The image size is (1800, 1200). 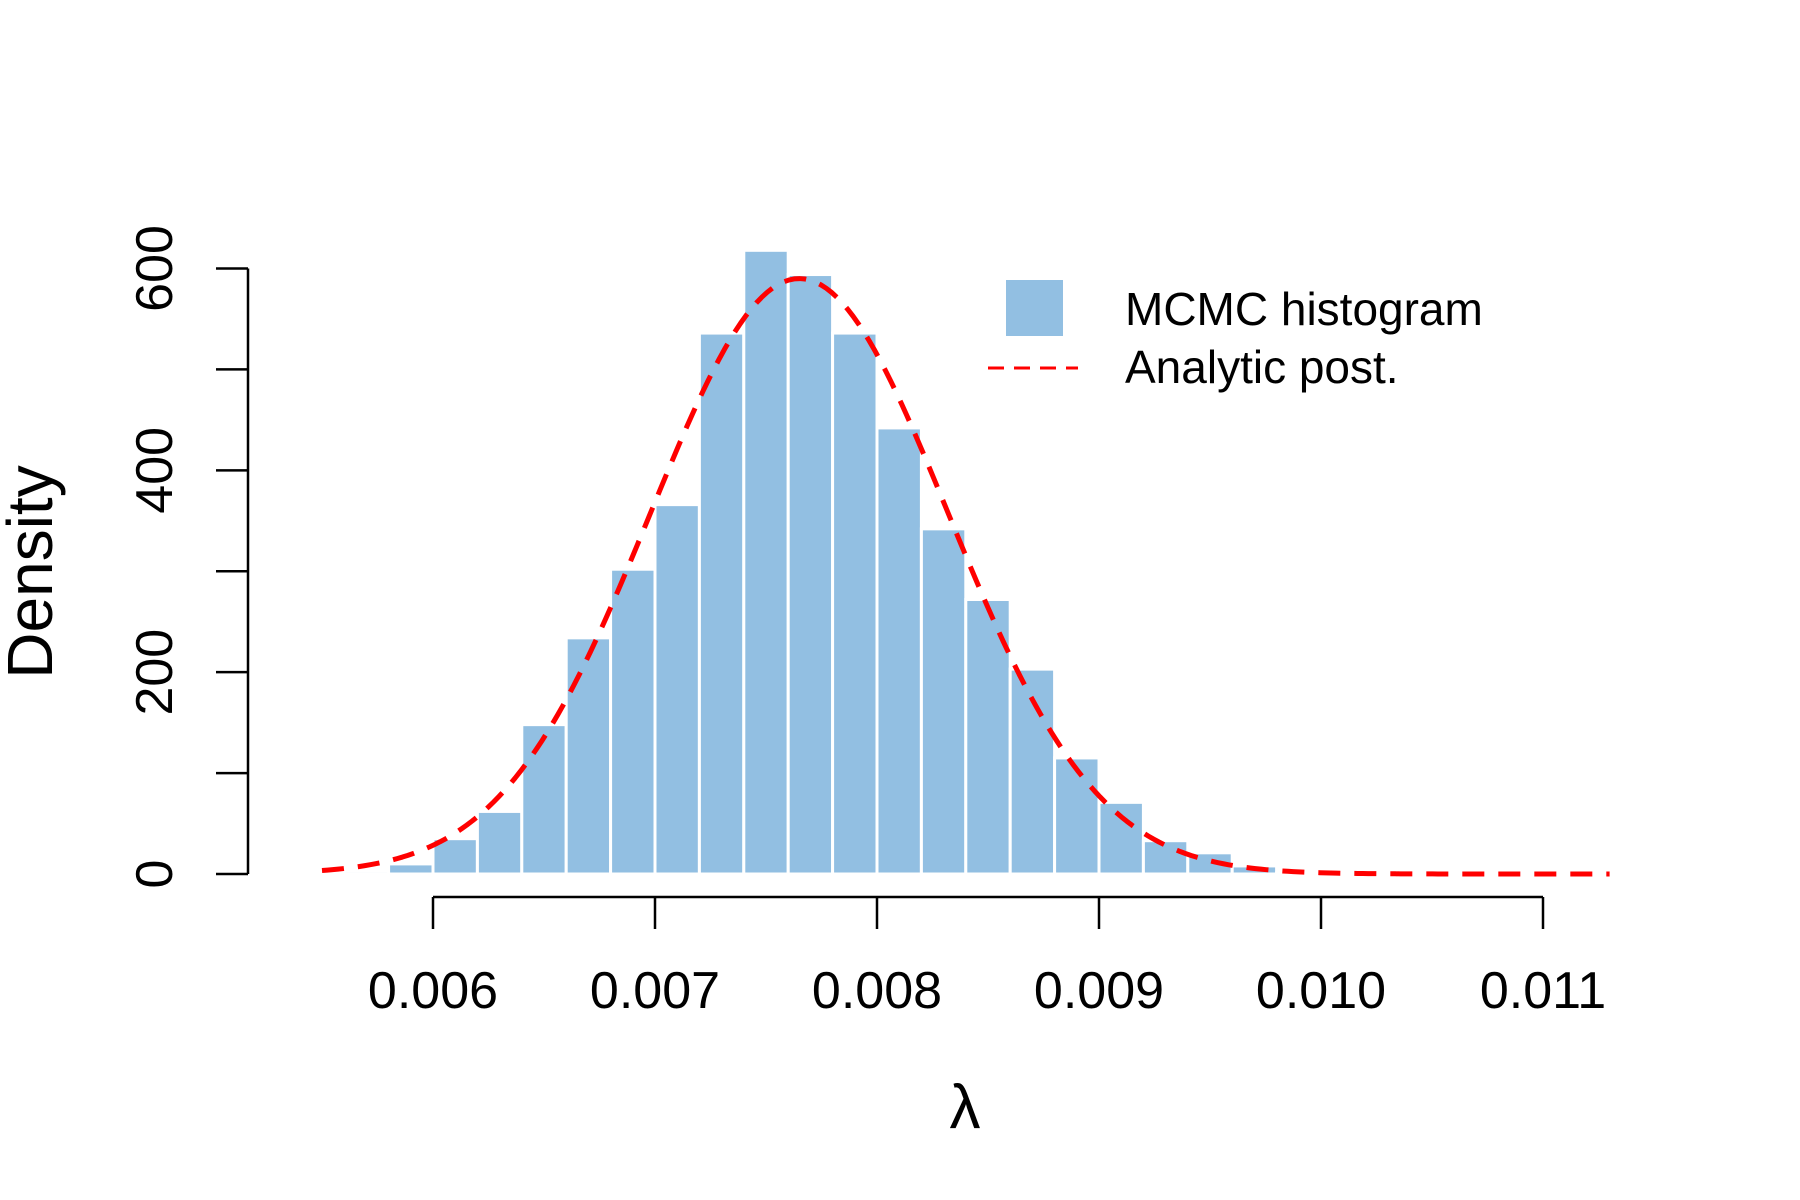 What do you see at coordinates (877, 991) in the screenshot?
I see `x-tick-label: 0.008` at bounding box center [877, 991].